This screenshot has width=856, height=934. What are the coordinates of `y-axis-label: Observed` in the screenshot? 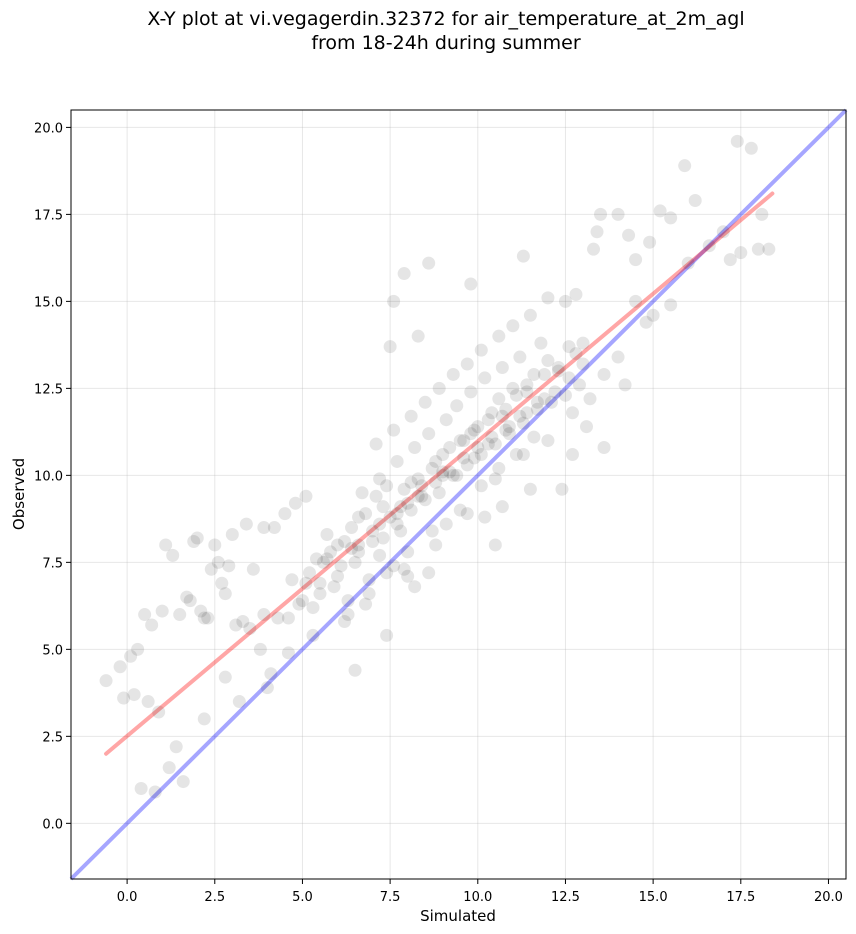 It's located at (19, 494).